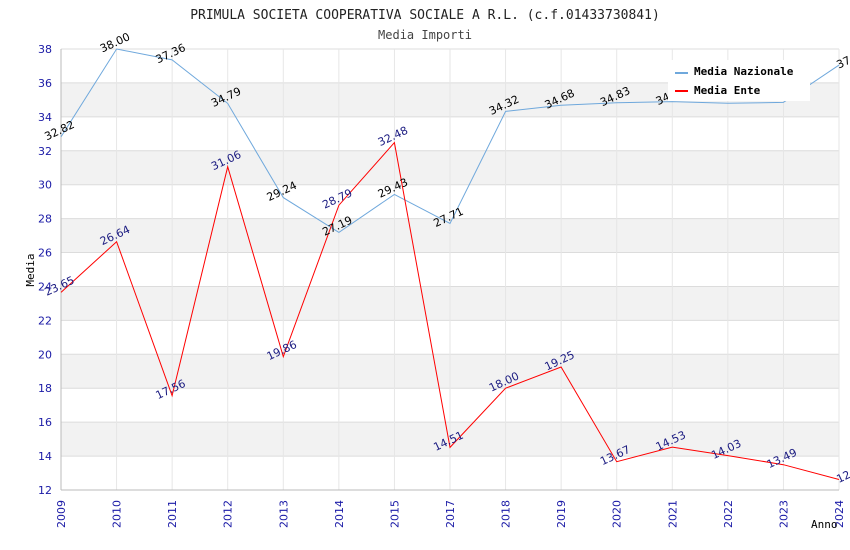 This screenshot has width=850, height=550. I want to click on x-tick-label: 2014, so click(339, 514).